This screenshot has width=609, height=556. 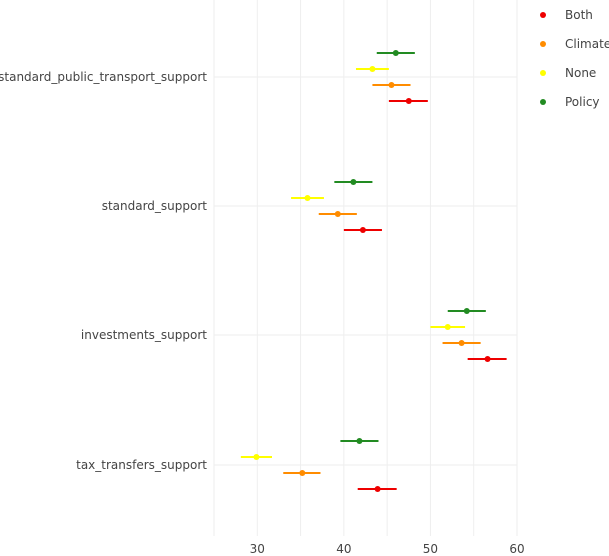 I want to click on legend-label-policy: Policy, so click(x=582, y=102).